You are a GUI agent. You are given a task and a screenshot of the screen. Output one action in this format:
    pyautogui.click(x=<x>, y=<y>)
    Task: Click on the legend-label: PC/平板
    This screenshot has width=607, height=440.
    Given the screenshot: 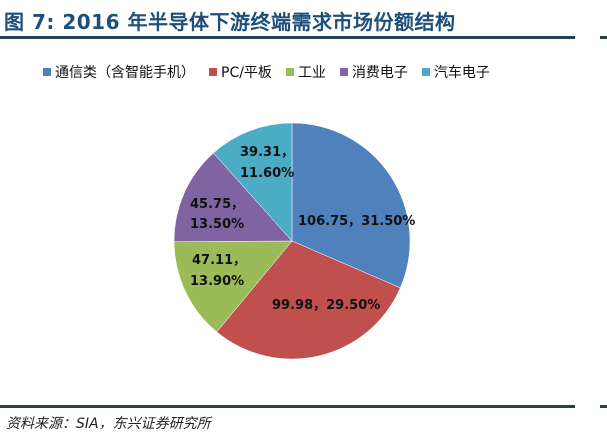 What is the action you would take?
    pyautogui.click(x=246, y=73)
    